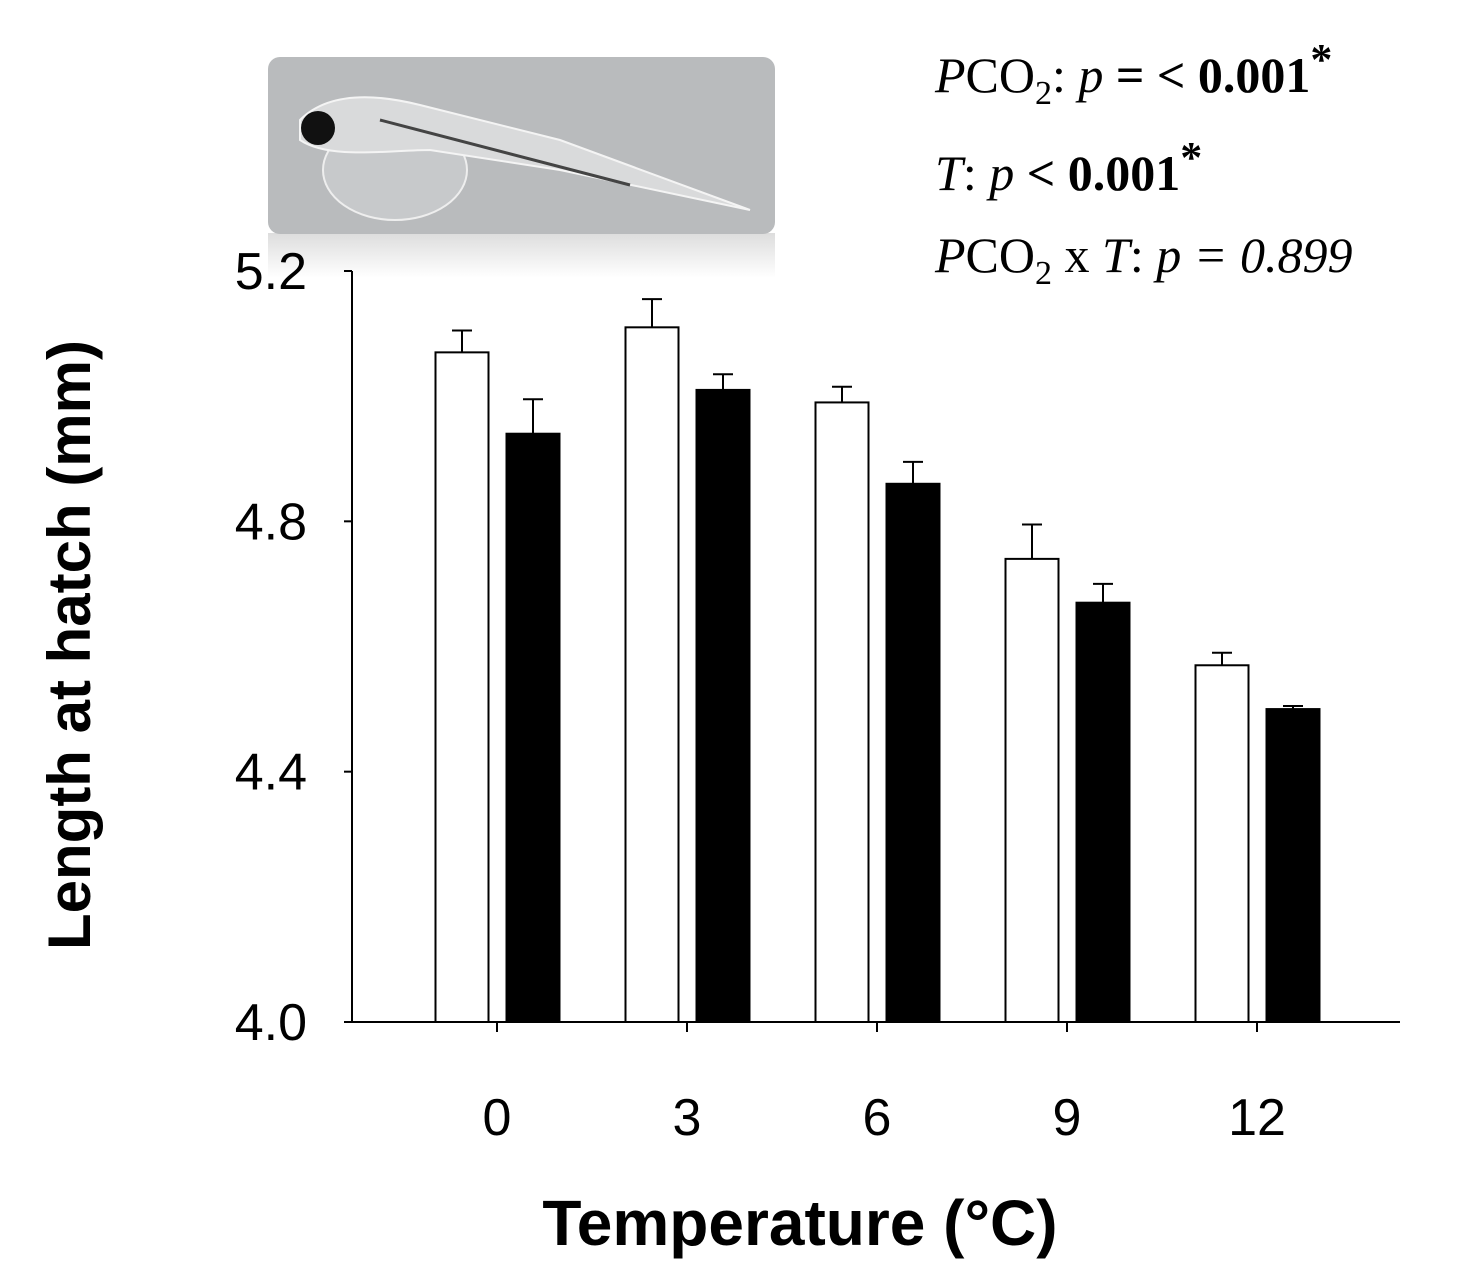  What do you see at coordinates (1257, 1118) in the screenshot?
I see `x-tick-label: 12` at bounding box center [1257, 1118].